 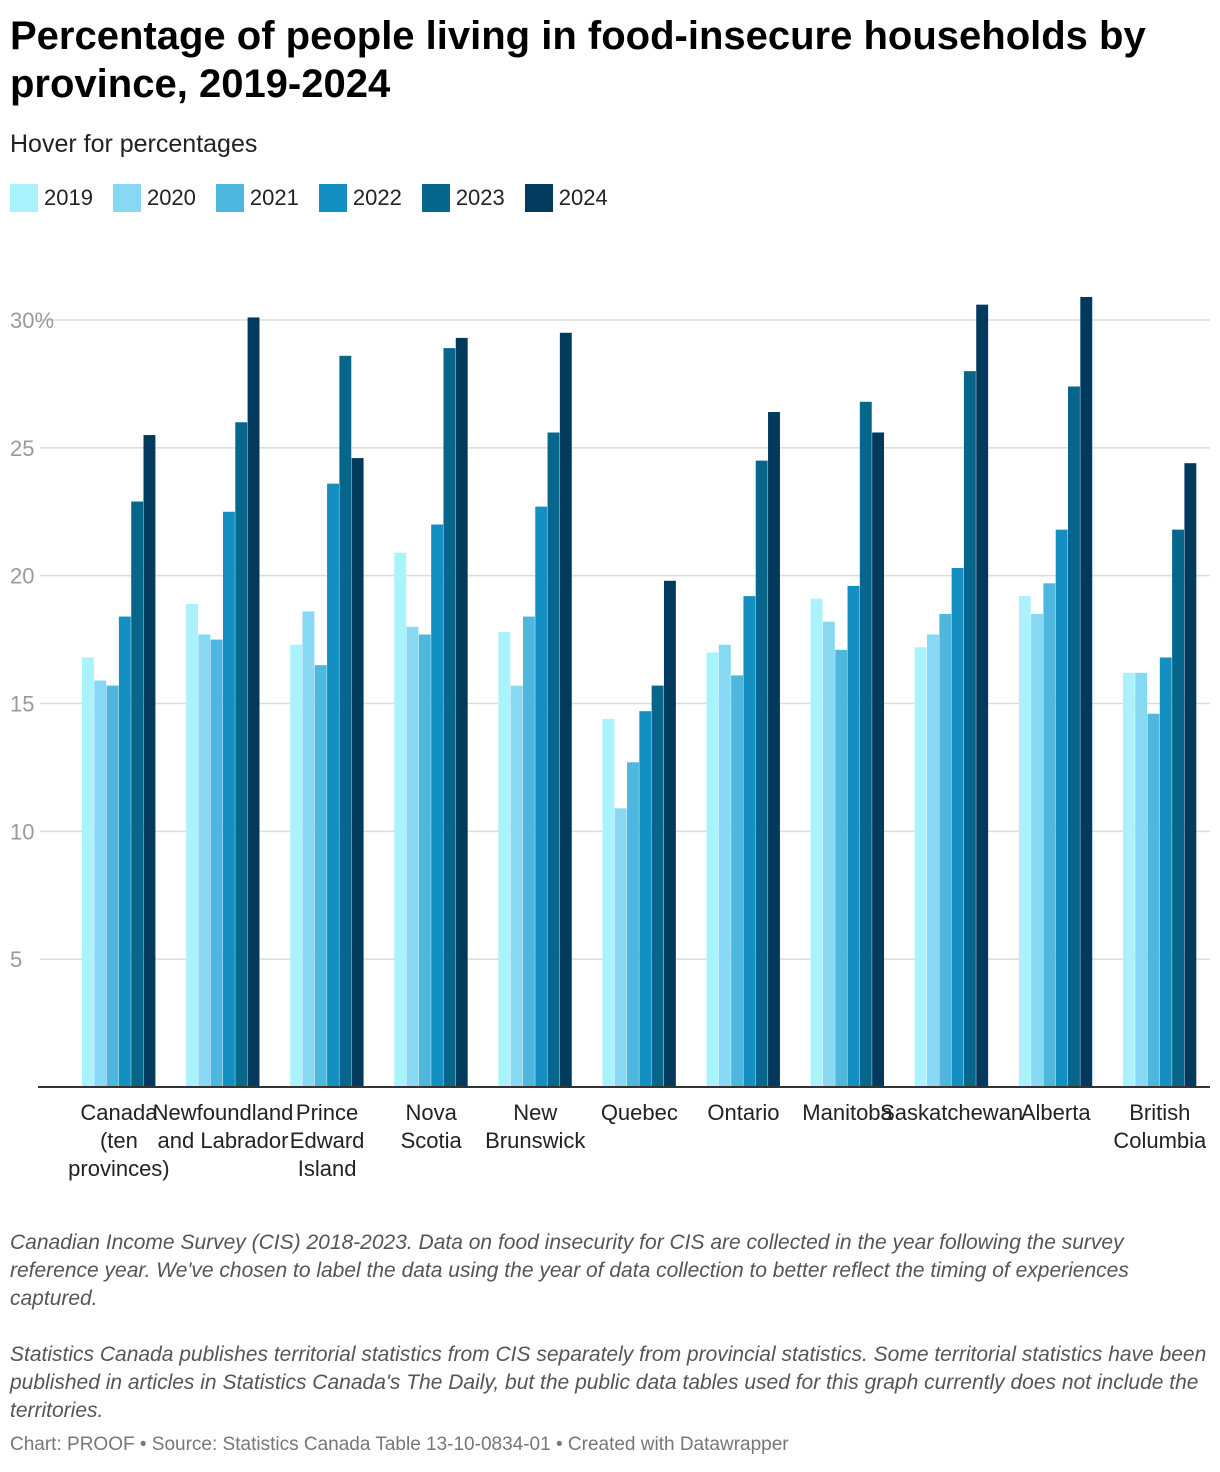 I want to click on legend-item-2023: 2023, so click(x=463, y=198).